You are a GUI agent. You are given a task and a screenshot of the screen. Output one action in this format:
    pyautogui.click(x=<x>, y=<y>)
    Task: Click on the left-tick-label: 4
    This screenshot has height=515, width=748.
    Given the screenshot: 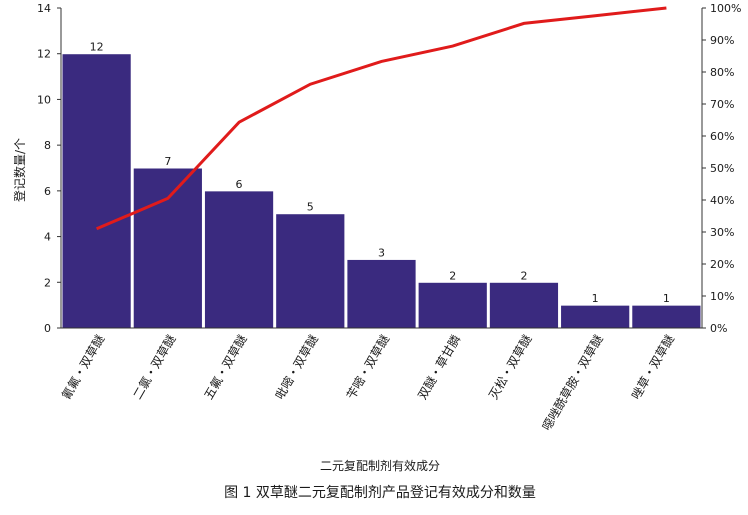 What is the action you would take?
    pyautogui.click(x=47, y=237)
    